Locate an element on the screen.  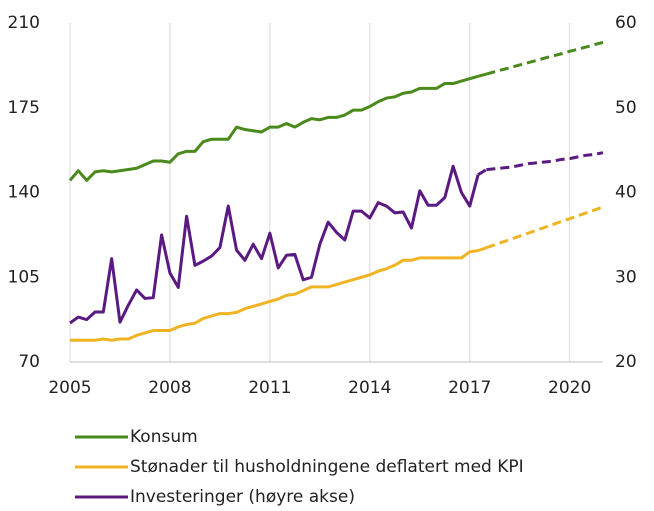
x-tick-label: 2005 is located at coordinates (69, 388).